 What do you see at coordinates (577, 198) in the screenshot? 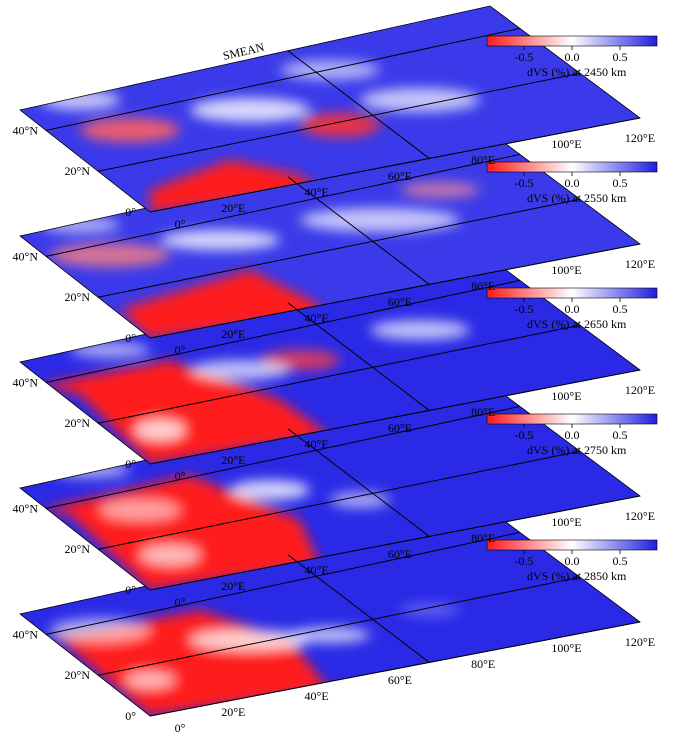
I see `colorbar-label: dVS (%) at 2550 km` at bounding box center [577, 198].